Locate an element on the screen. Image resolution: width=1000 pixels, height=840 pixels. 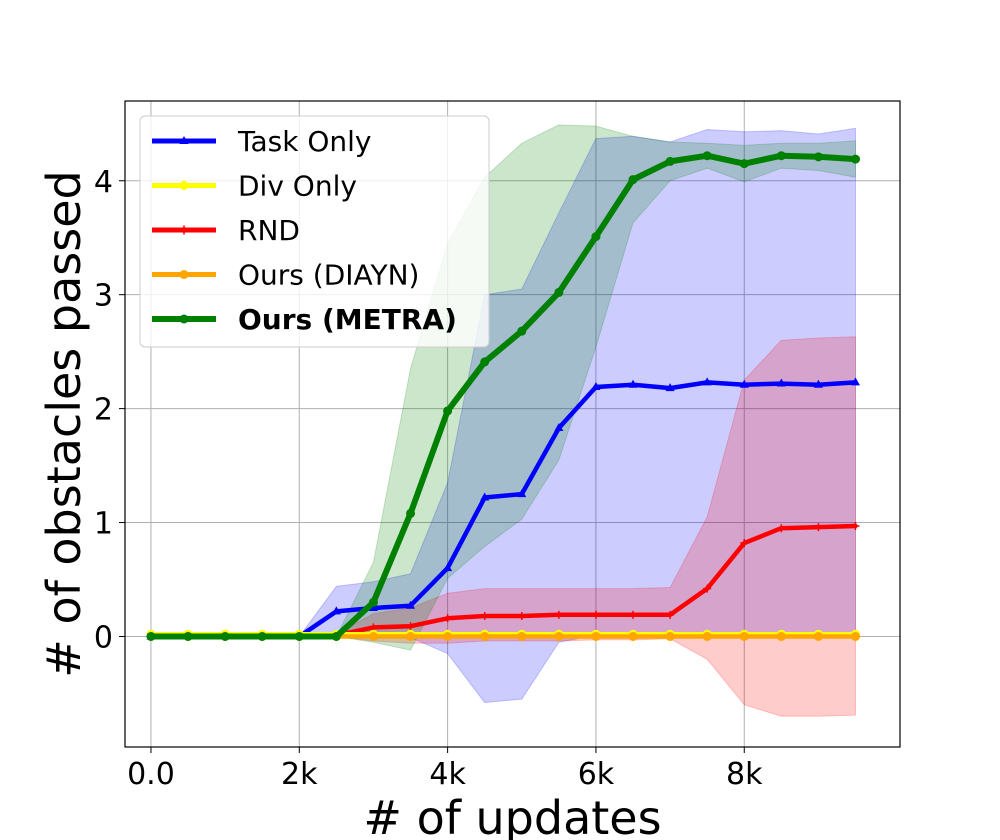
legend-label: Div Only is located at coordinates (297, 186).